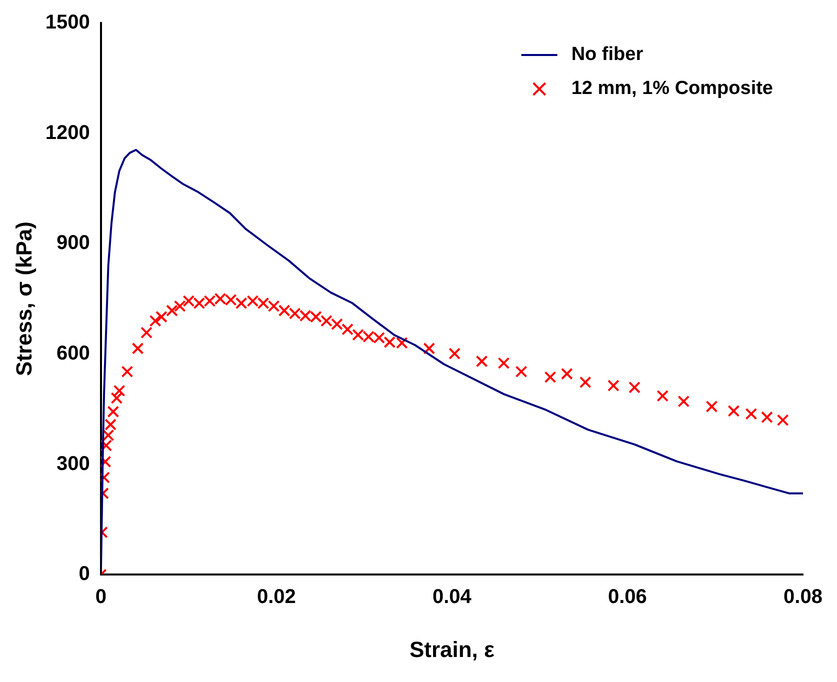  I want to click on y-tick-label: 600, so click(73, 353).